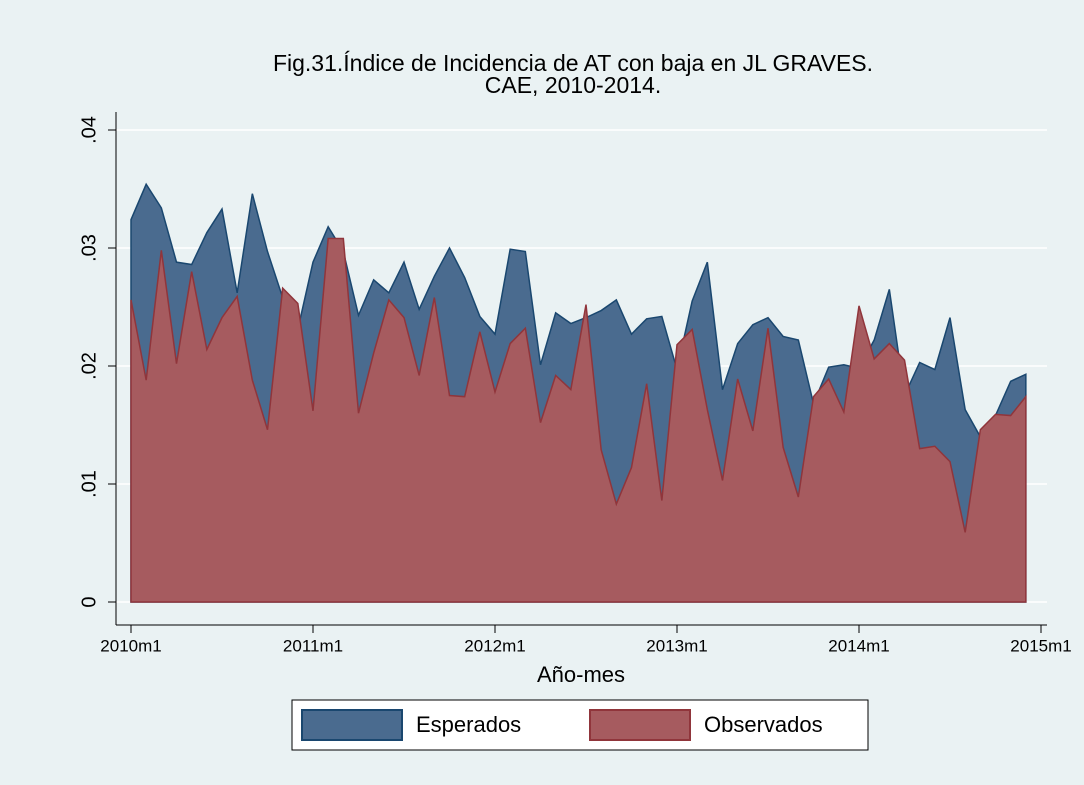 This screenshot has width=1084, height=785. Describe the element at coordinates (494, 645) in the screenshot. I see `x-tick-label: 2012m1` at that location.